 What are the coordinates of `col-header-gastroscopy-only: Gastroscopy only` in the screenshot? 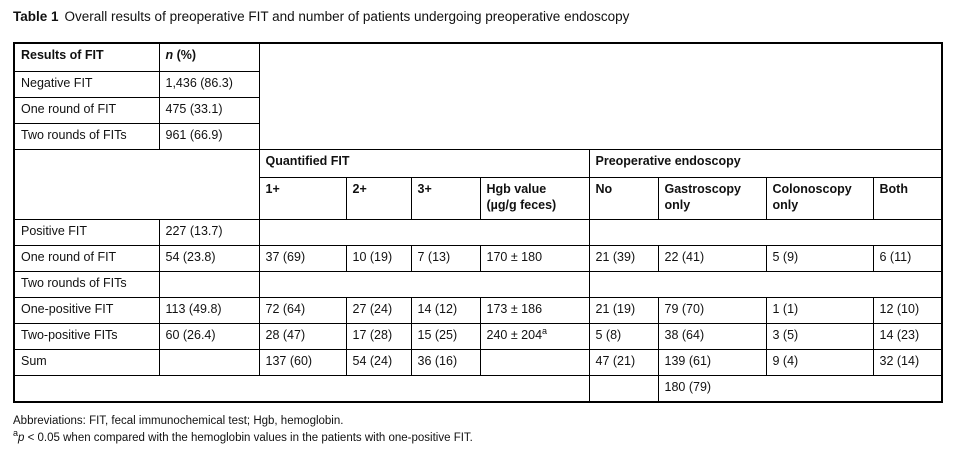 It's located at (712, 199).